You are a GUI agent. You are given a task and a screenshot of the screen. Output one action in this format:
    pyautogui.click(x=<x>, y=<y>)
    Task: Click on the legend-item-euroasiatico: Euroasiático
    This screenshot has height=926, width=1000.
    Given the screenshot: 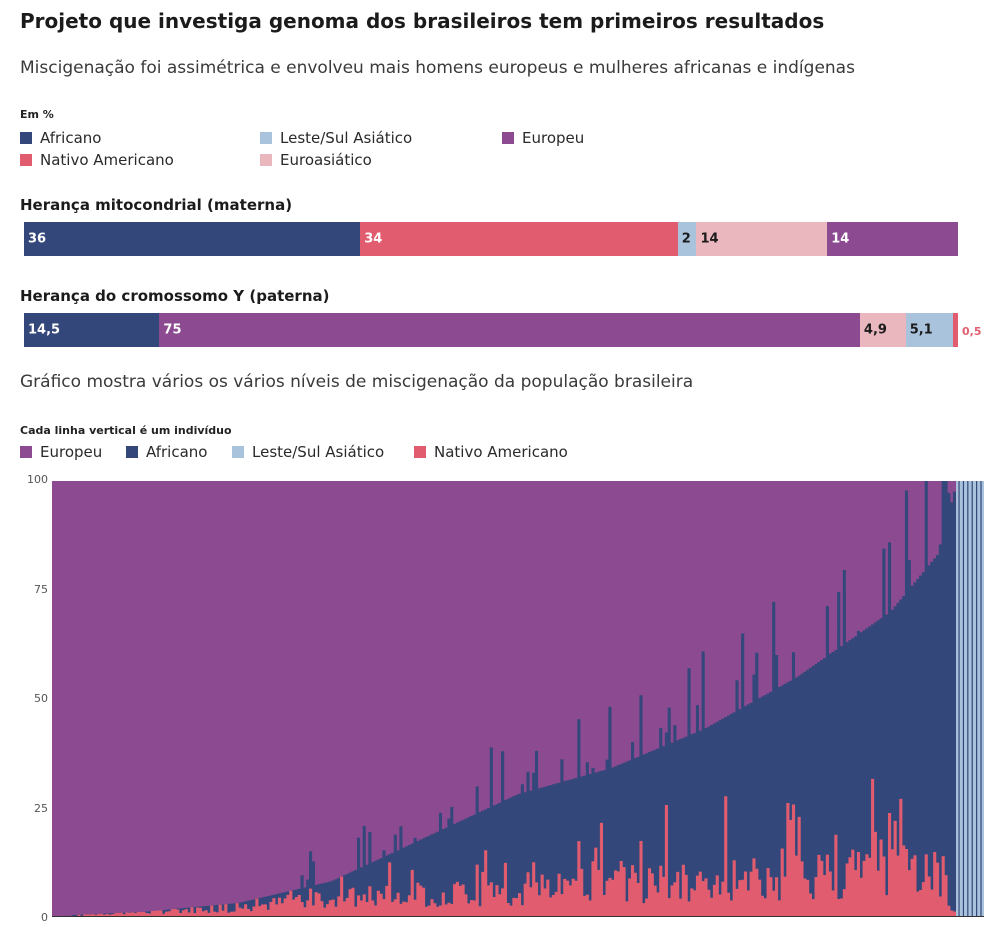 What is the action you would take?
    pyautogui.click(x=316, y=160)
    